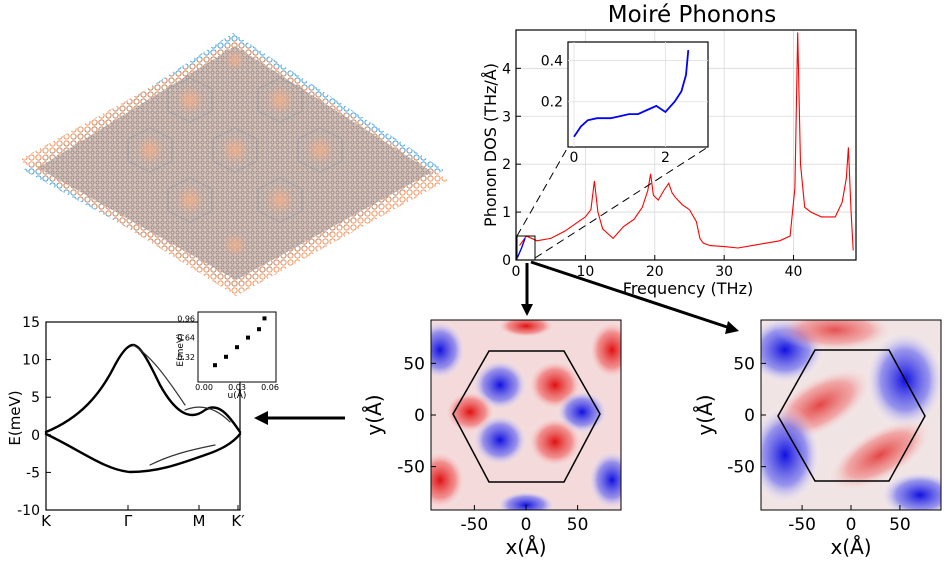  What do you see at coordinates (186, 338) in the screenshot?
I see `bands-inset-y-tick-1: 0.64` at bounding box center [186, 338].